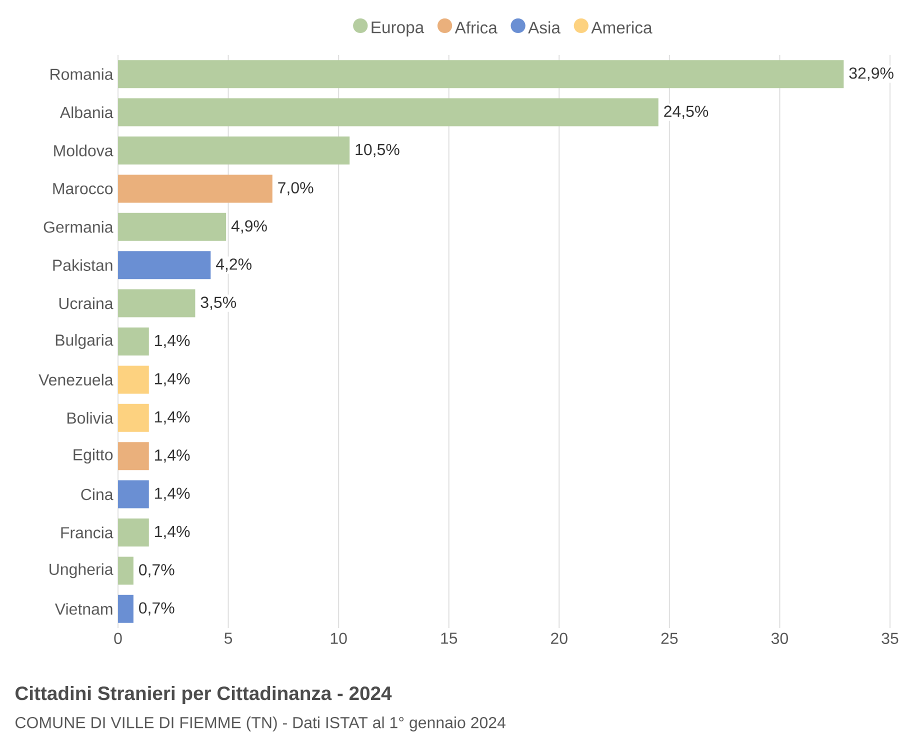 Image resolution: width=923 pixels, height=737 pixels. What do you see at coordinates (234, 265) in the screenshot?
I see `data-label: 4,2%` at bounding box center [234, 265].